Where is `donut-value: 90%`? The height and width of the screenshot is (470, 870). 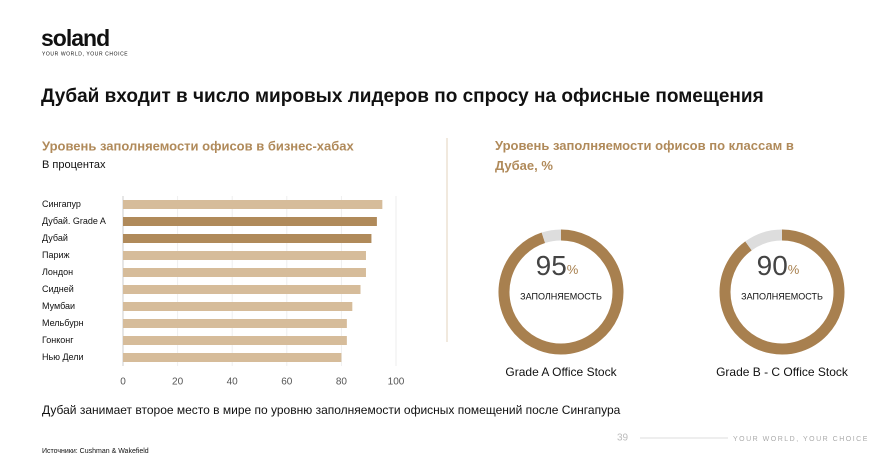
donut-value: 90% is located at coordinates (778, 265).